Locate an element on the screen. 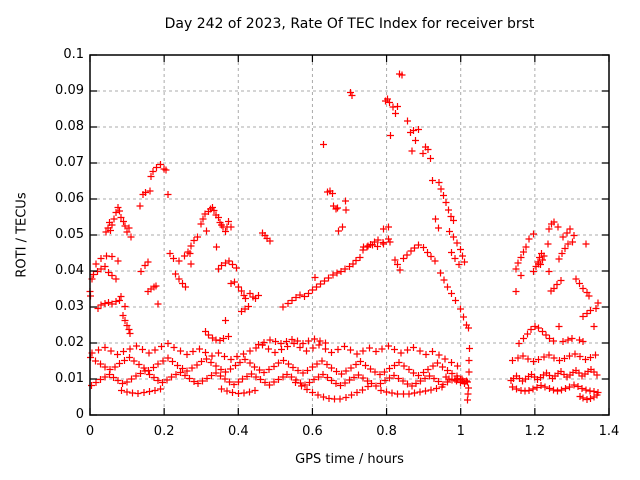  x-axis-label: GPS time / hours is located at coordinates (349, 459).